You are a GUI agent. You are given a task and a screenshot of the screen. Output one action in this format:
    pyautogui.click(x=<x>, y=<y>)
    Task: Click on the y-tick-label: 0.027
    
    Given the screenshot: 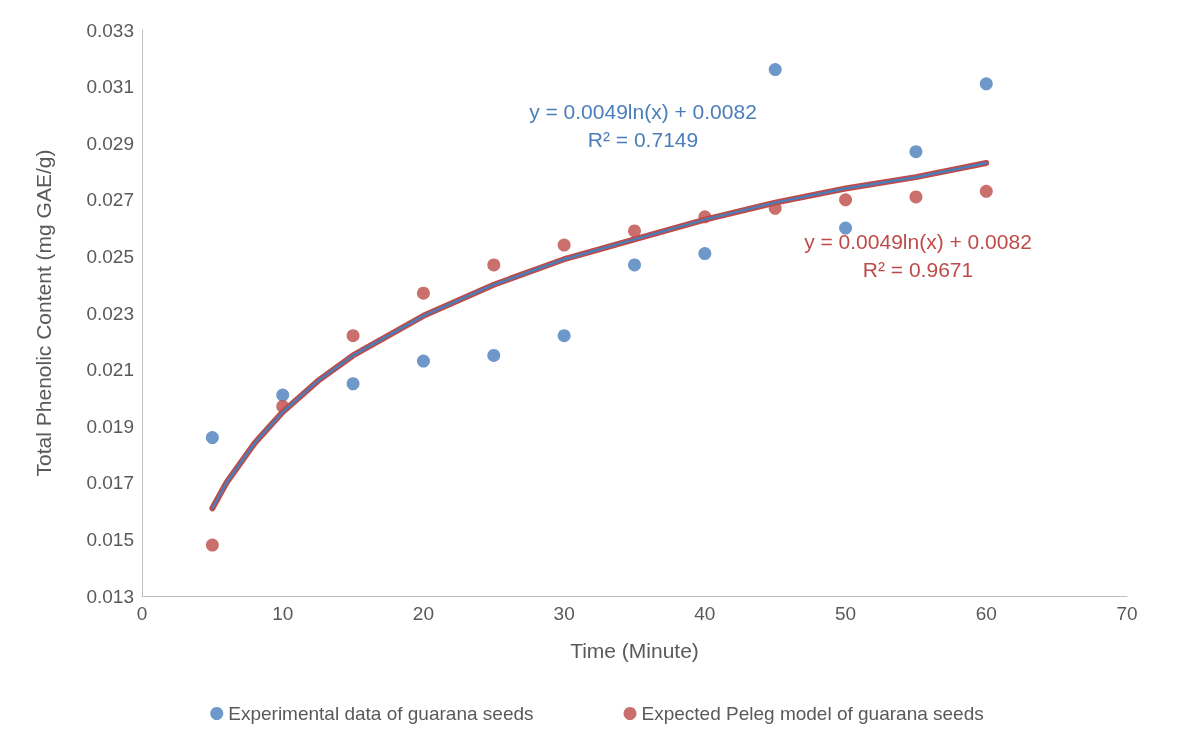 What is the action you would take?
    pyautogui.click(x=110, y=200)
    